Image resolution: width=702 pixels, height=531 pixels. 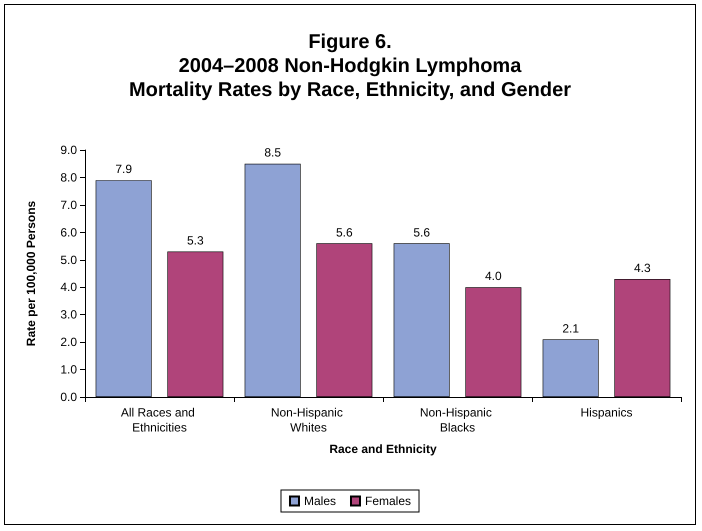 What do you see at coordinates (69, 177) in the screenshot?
I see `y-tick-label: 8.0` at bounding box center [69, 177].